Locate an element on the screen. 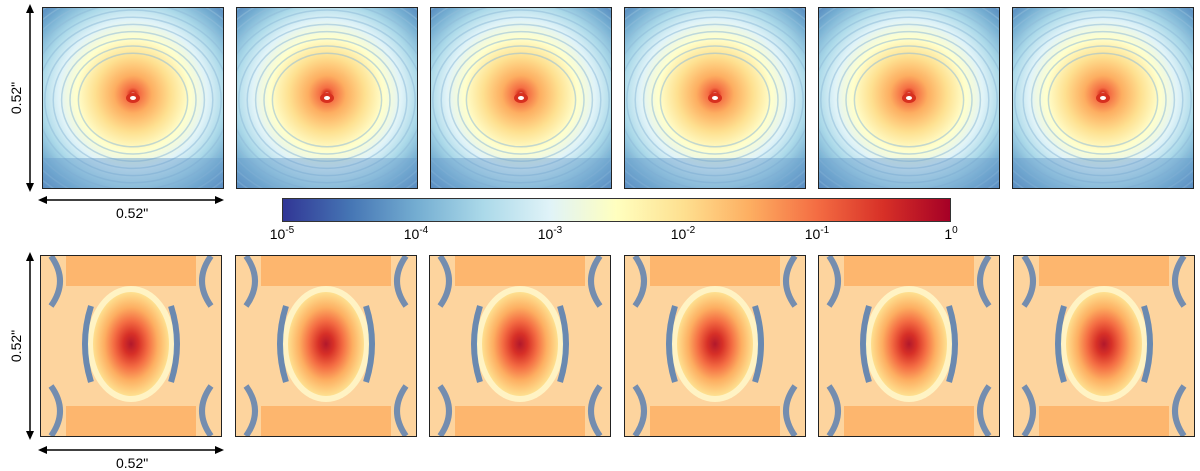 This screenshot has width=1200, height=471. top-horizontal-arrow is located at coordinates (131, 200).